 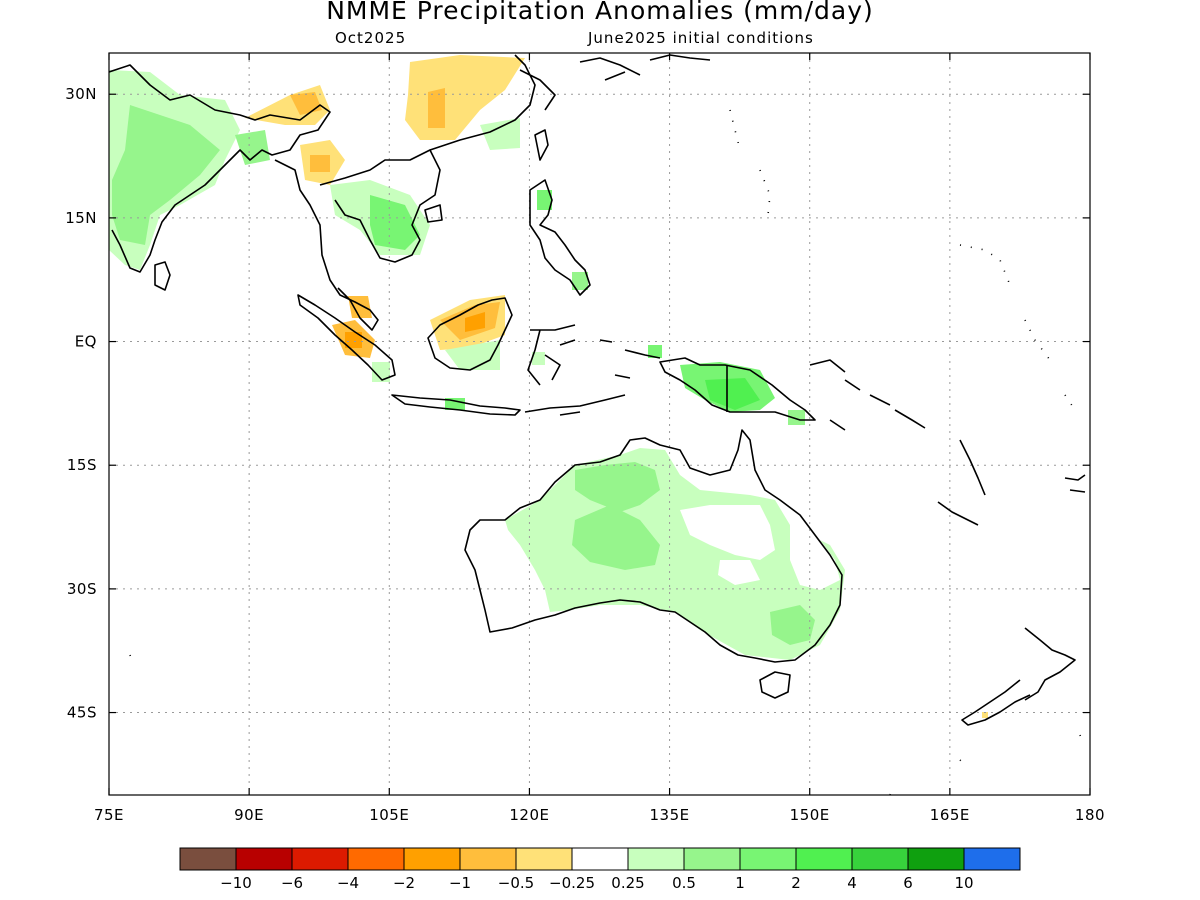 What do you see at coordinates (529, 815) in the screenshot?
I see `lon-label: 120E` at bounding box center [529, 815].